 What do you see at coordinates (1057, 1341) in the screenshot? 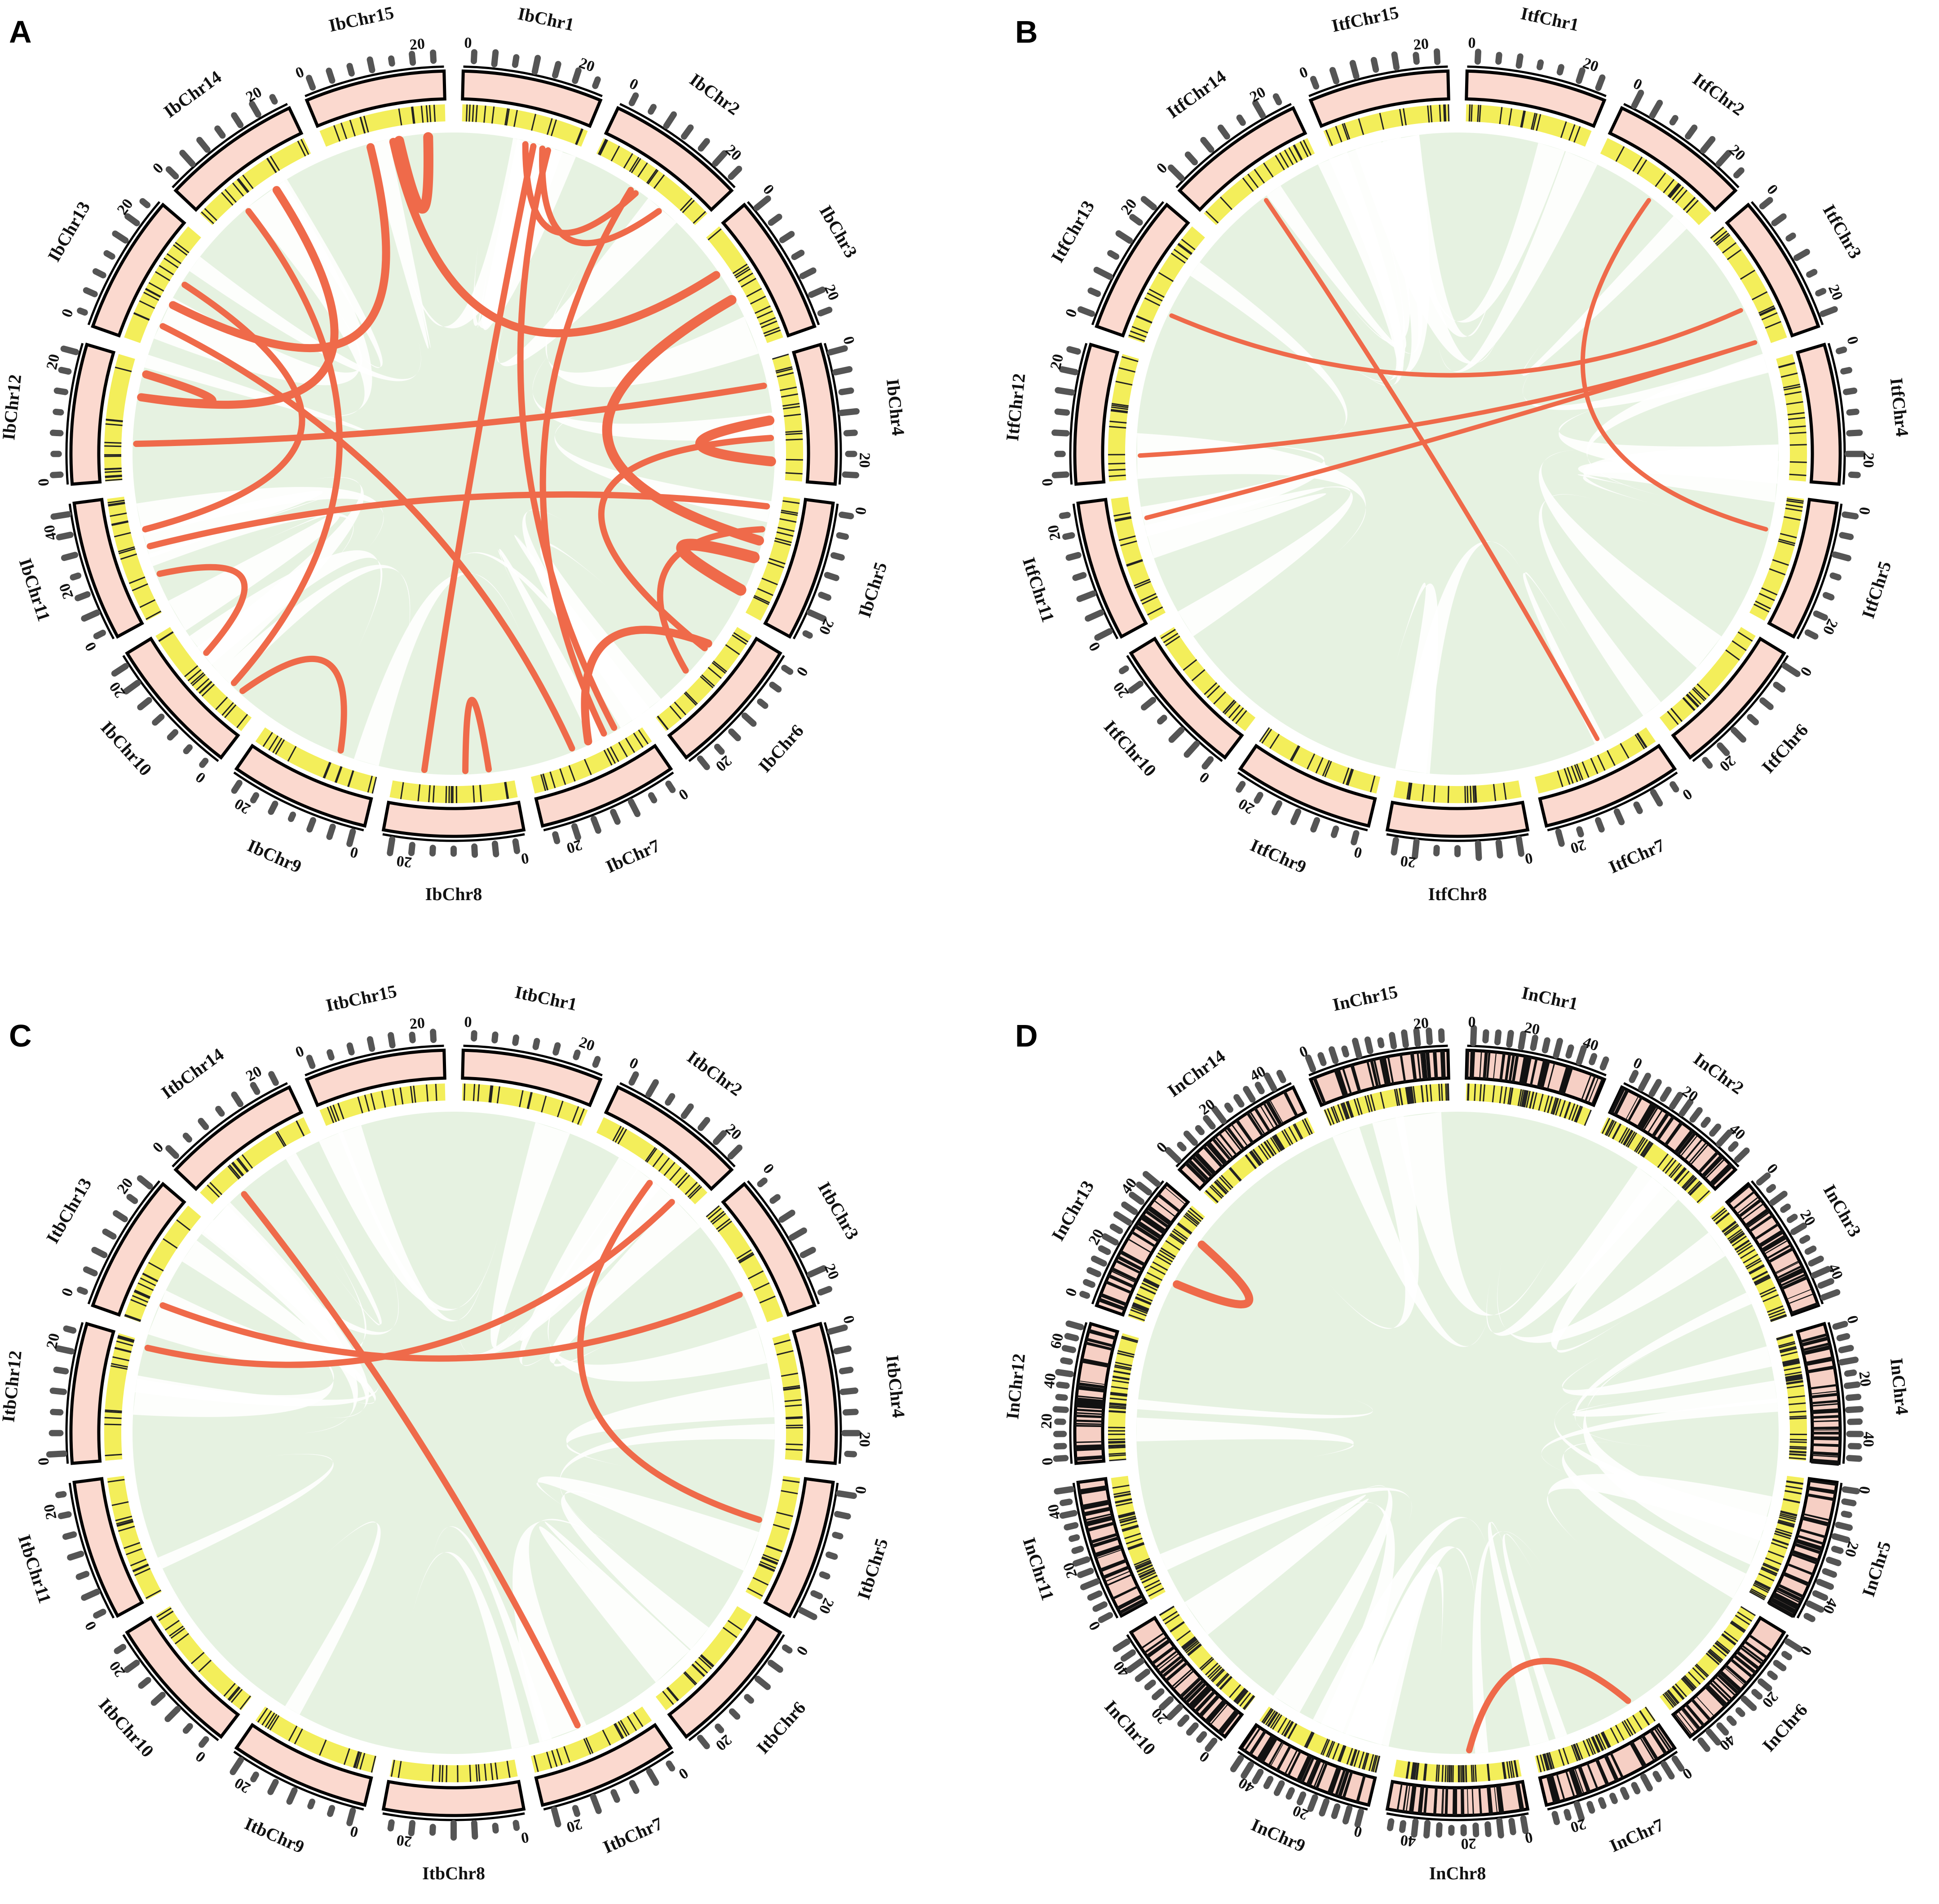
I see `tick-label: 60` at bounding box center [1057, 1341].